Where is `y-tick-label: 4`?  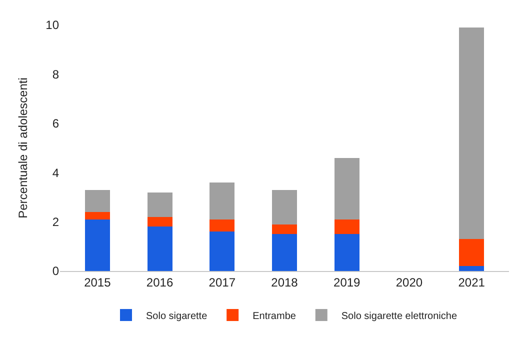 y-tick-label: 4 is located at coordinates (56, 173).